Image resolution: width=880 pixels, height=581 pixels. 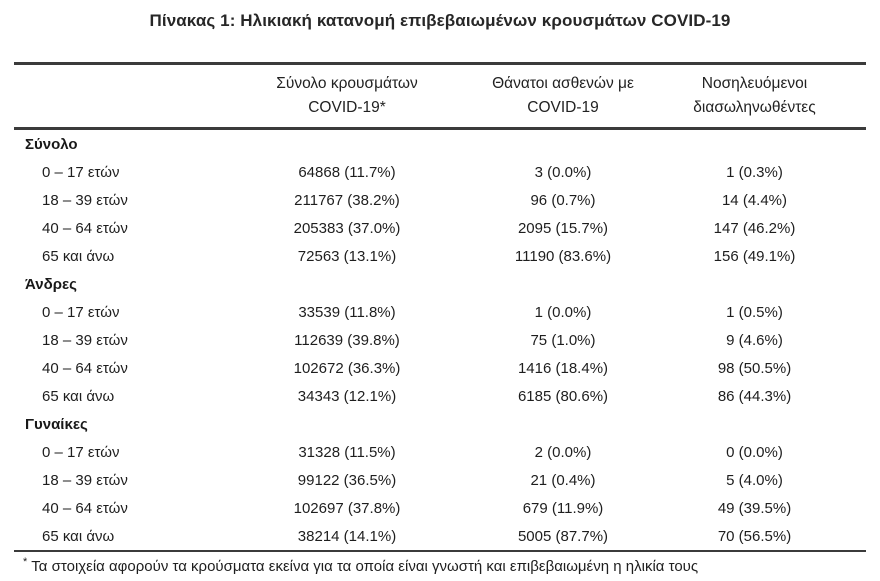 What do you see at coordinates (563, 396) in the screenshot?
I see `deaths-value: 6185 (80.6%)` at bounding box center [563, 396].